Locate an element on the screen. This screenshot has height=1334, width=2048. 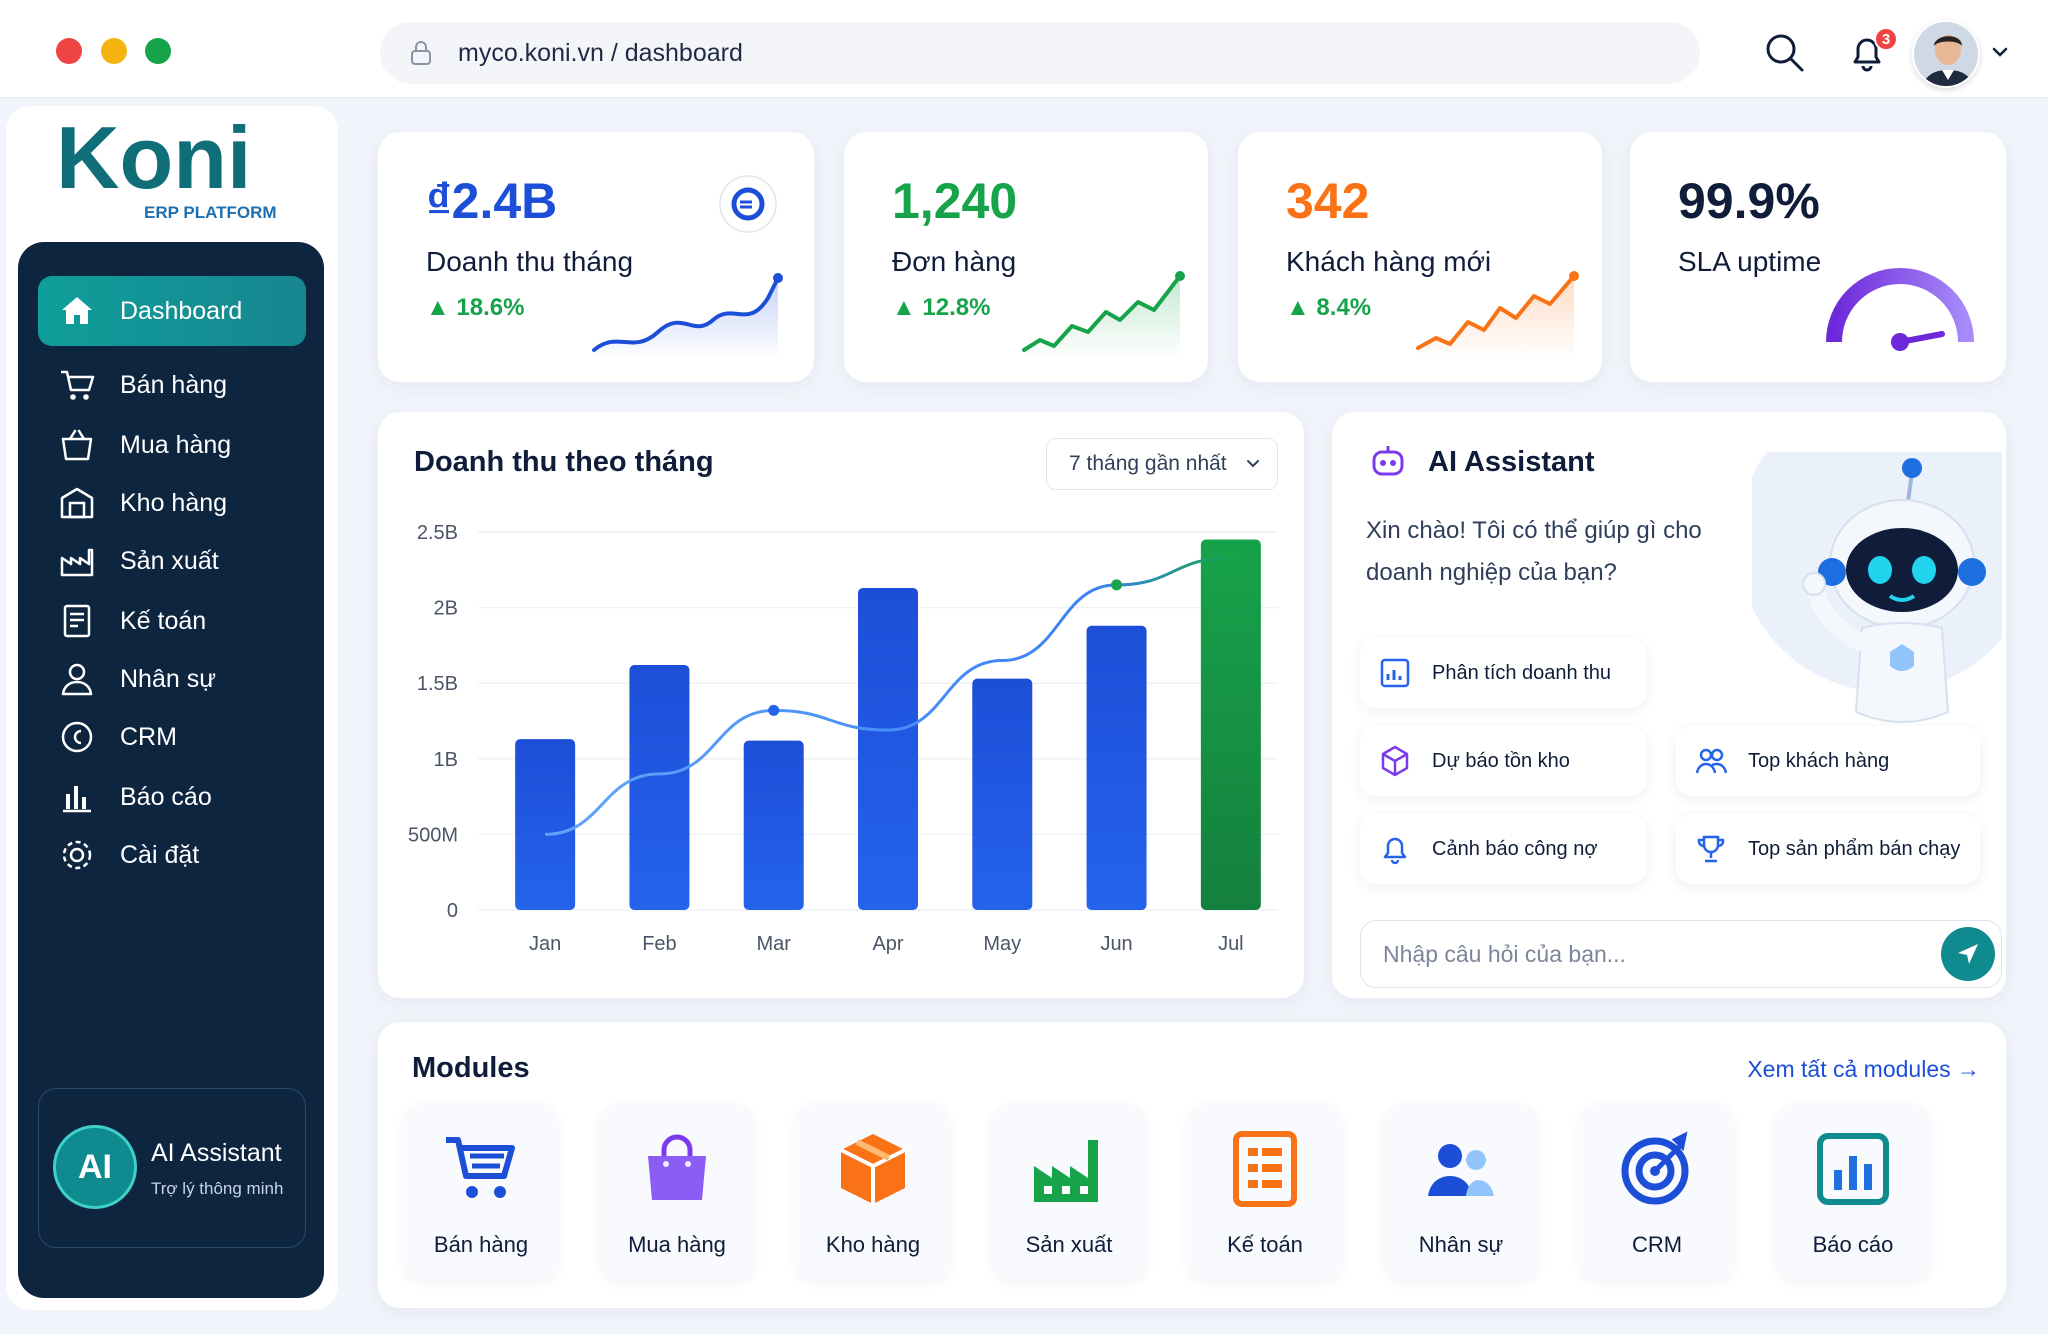
range-select-value: 7 tháng gần nhất is located at coordinates (1148, 463).